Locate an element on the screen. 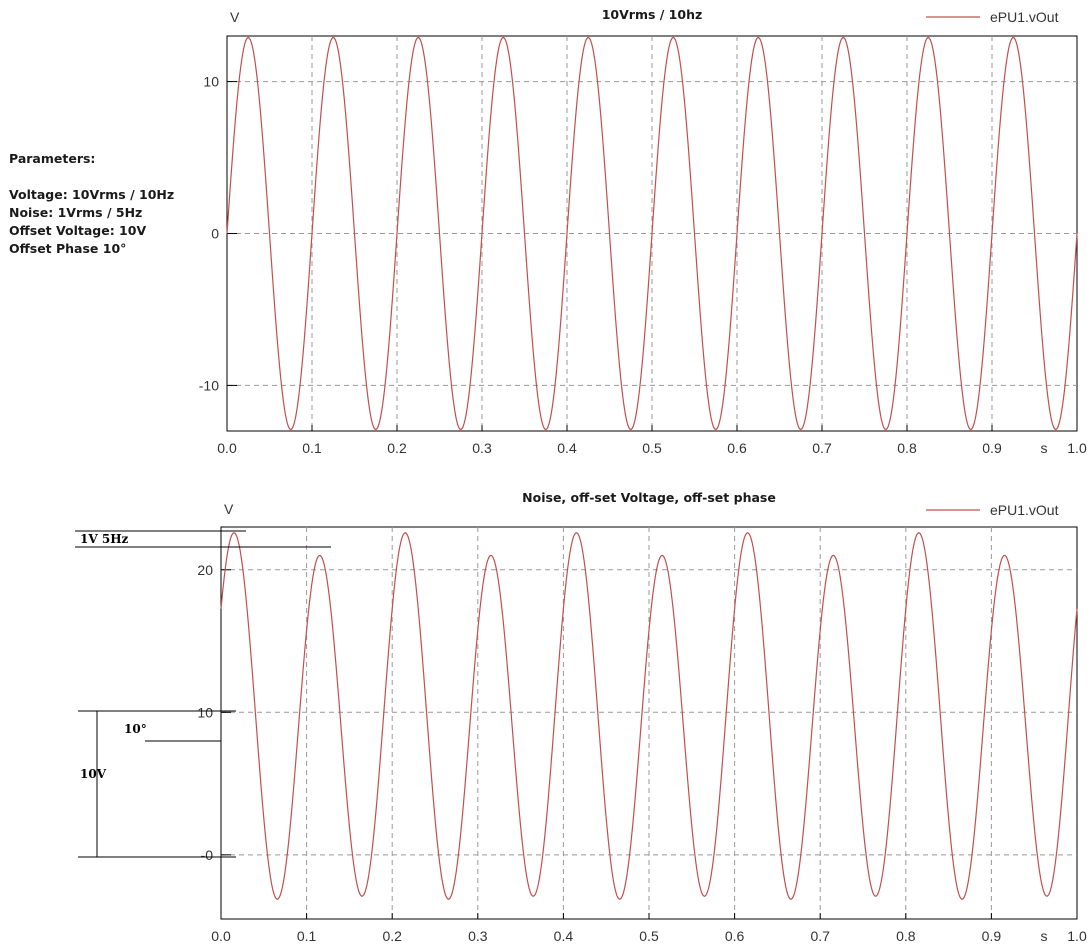 The image size is (1091, 947). y-tick-label: 0 is located at coordinates (215, 234).